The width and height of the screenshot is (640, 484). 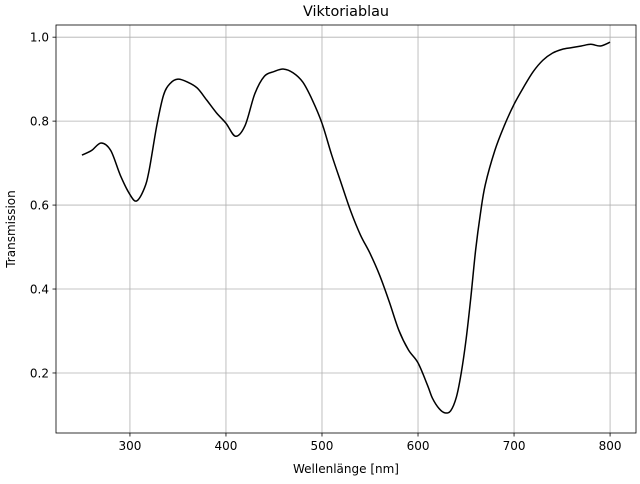 What do you see at coordinates (346, 469) in the screenshot?
I see `x-axis-label: Wellenlänge [nm]` at bounding box center [346, 469].